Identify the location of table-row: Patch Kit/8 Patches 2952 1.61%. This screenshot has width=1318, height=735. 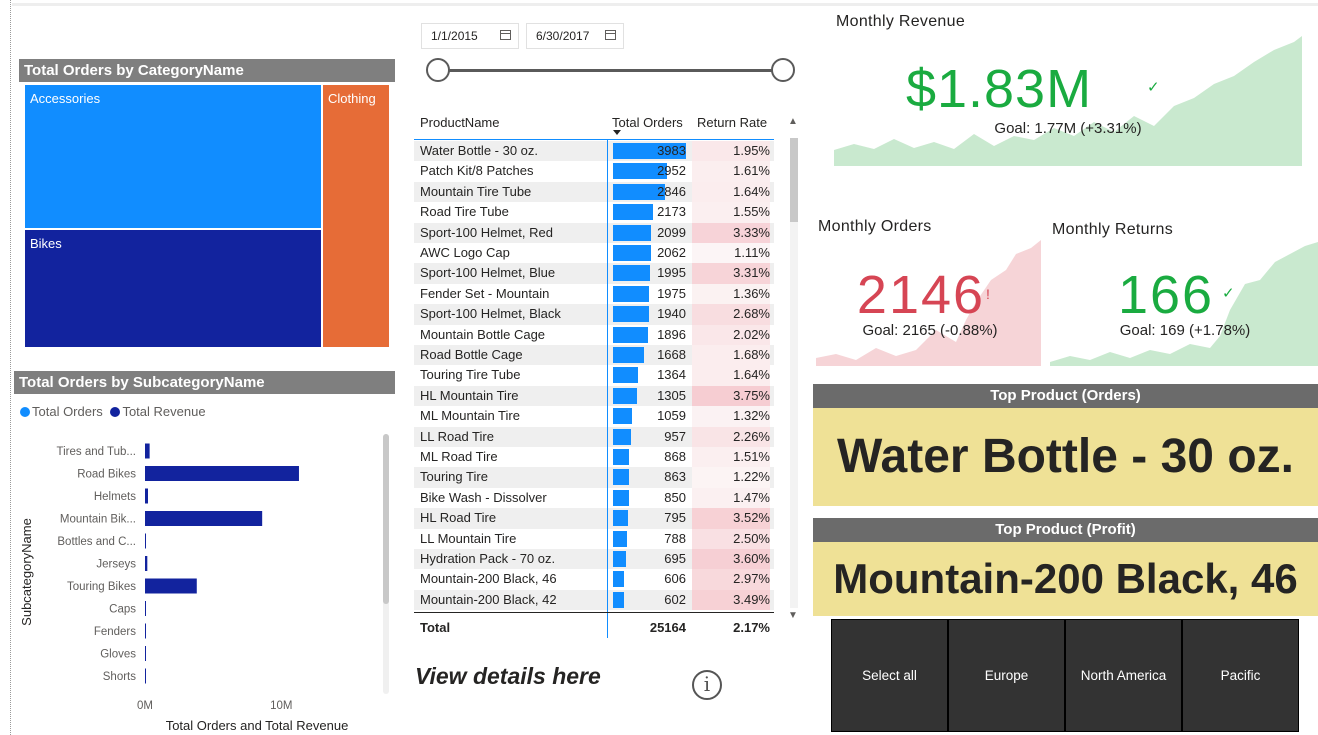
(594, 171).